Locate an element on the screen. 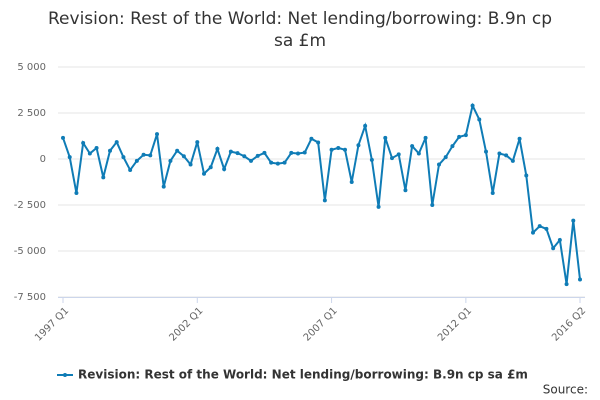  source: Source: is located at coordinates (565, 390).